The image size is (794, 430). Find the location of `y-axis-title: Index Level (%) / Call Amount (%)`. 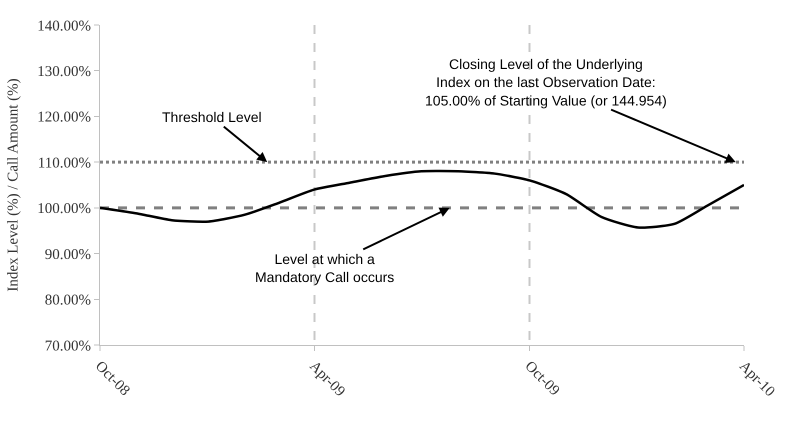

y-axis-title: Index Level (%) / Call Amount (%) is located at coordinates (14, 185).